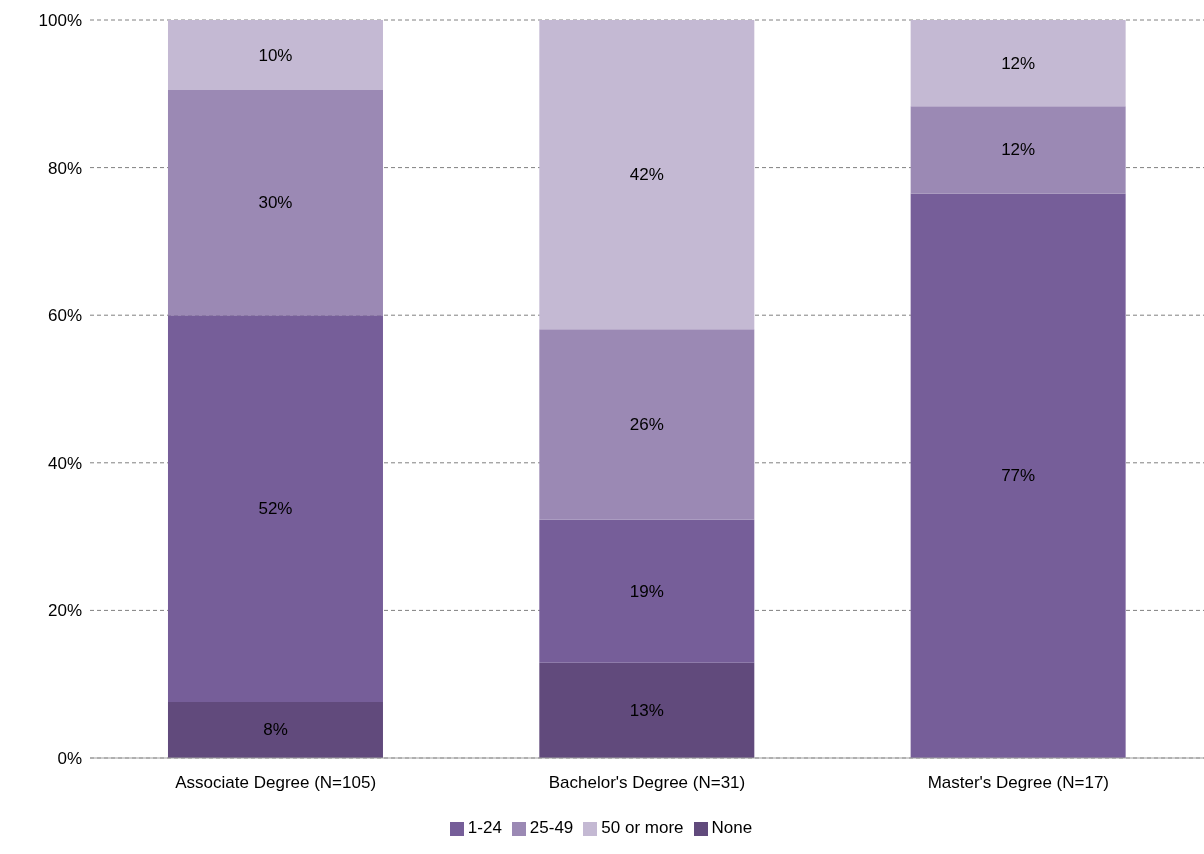  I want to click on data-label: 30%, so click(275, 203).